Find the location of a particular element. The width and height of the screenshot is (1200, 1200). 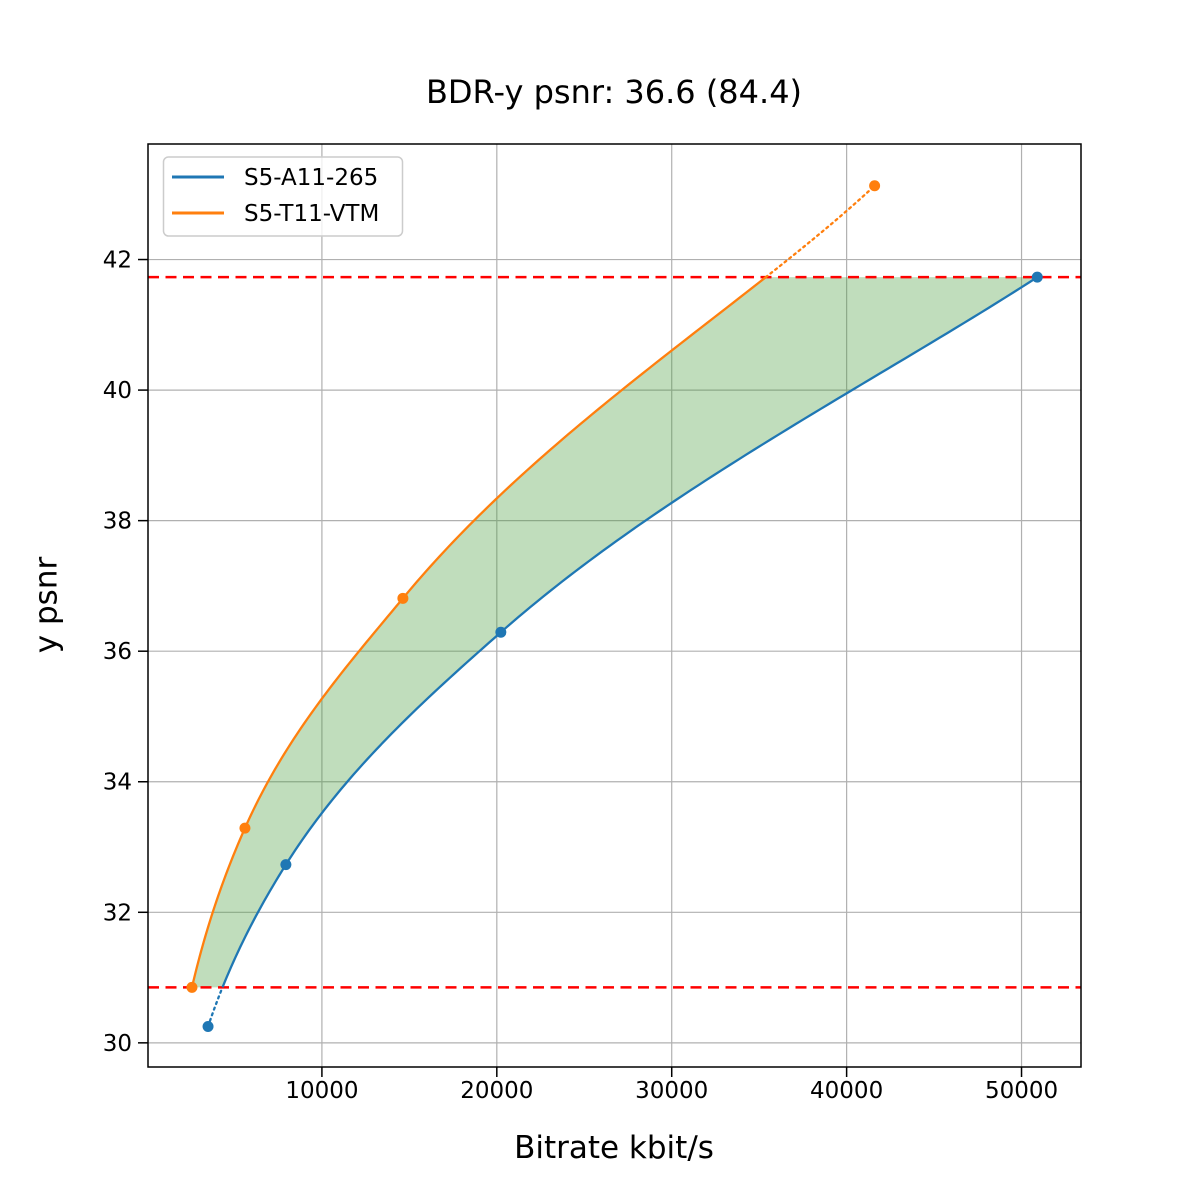

x-axis-label: Bitrate kbit/s is located at coordinates (614, 1148).